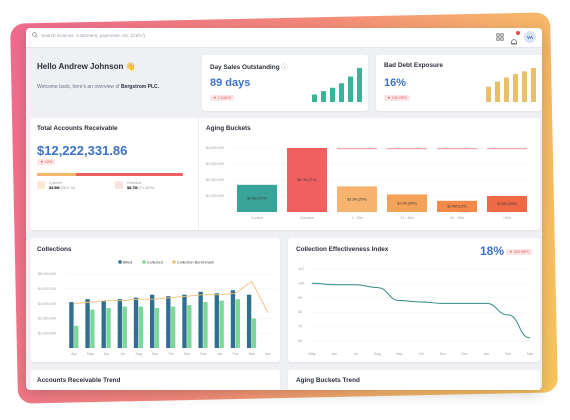  What do you see at coordinates (138, 354) in the screenshot?
I see `collections-xtick: Aug` at bounding box center [138, 354].